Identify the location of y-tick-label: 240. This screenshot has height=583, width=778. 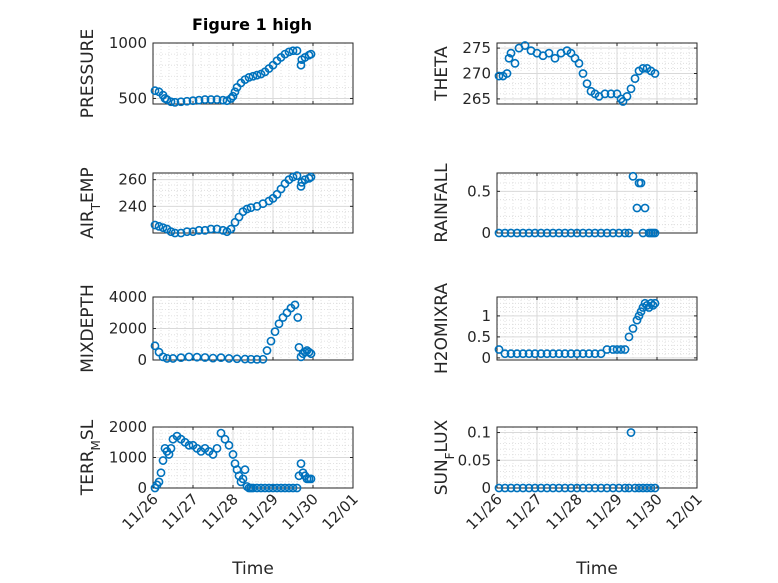
(132, 206).